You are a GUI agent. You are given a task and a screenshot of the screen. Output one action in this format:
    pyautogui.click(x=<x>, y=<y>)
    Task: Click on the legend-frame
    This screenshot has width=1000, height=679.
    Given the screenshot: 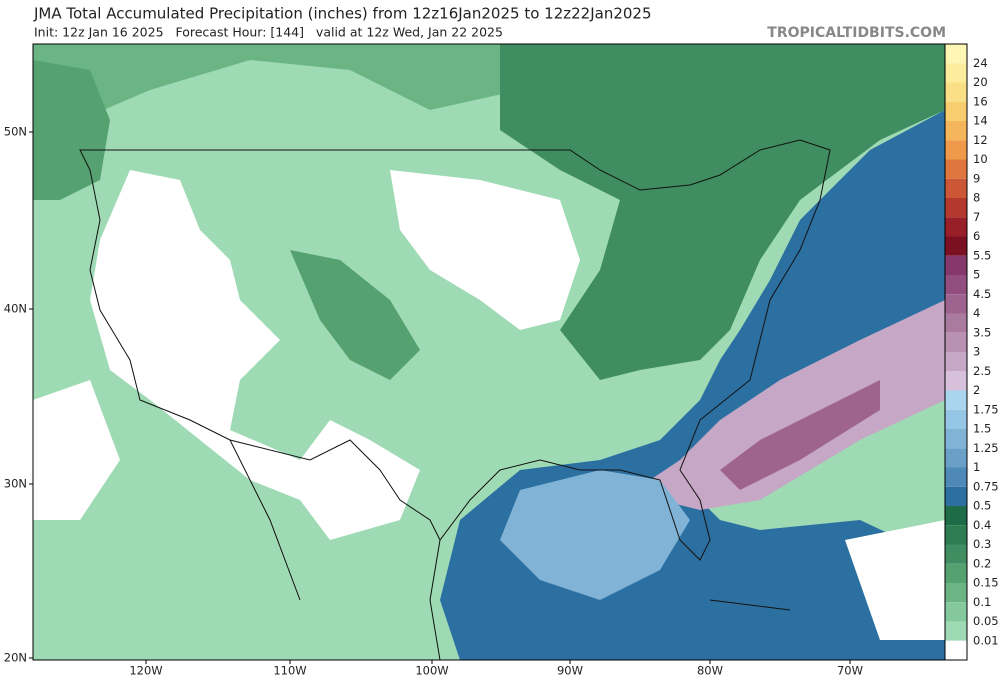 What is the action you would take?
    pyautogui.click(x=956, y=352)
    